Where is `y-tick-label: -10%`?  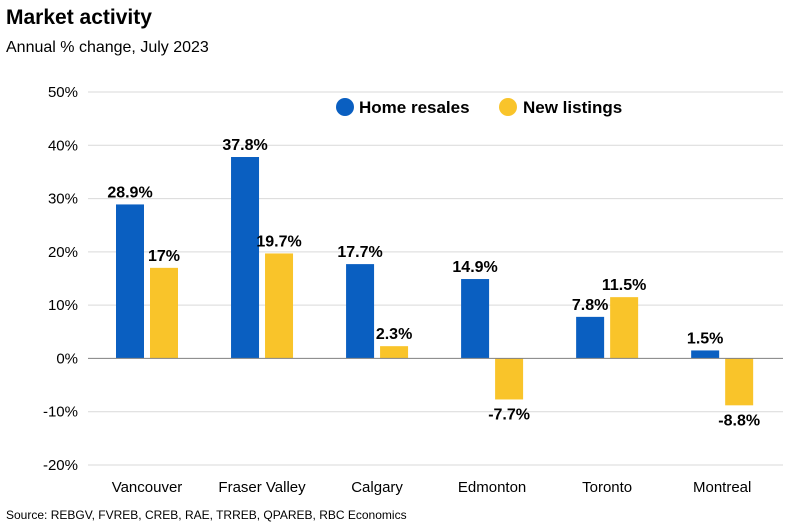 y-tick-label: -10% is located at coordinates (60, 412).